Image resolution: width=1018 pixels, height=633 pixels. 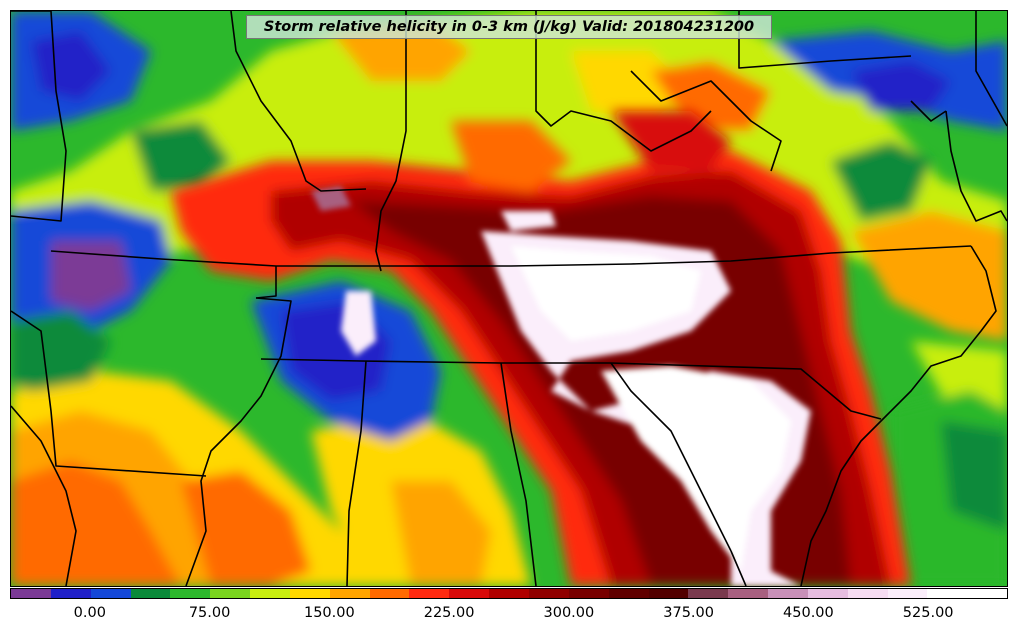 I want to click on colorbar-tick-label: 0.00, so click(x=89, y=613).